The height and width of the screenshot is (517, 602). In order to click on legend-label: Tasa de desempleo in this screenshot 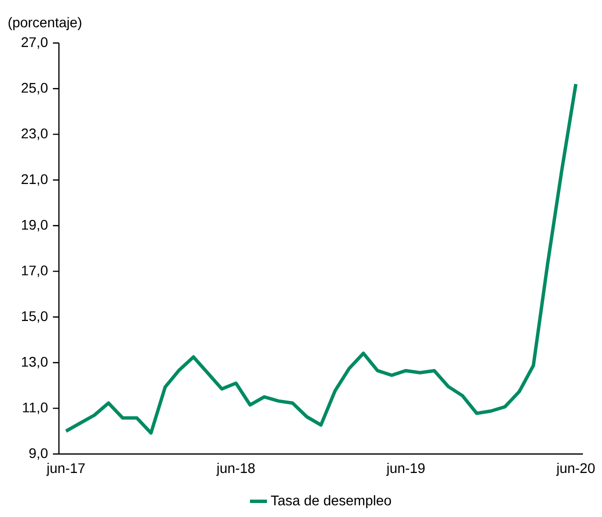, I will do `click(330, 501)`.